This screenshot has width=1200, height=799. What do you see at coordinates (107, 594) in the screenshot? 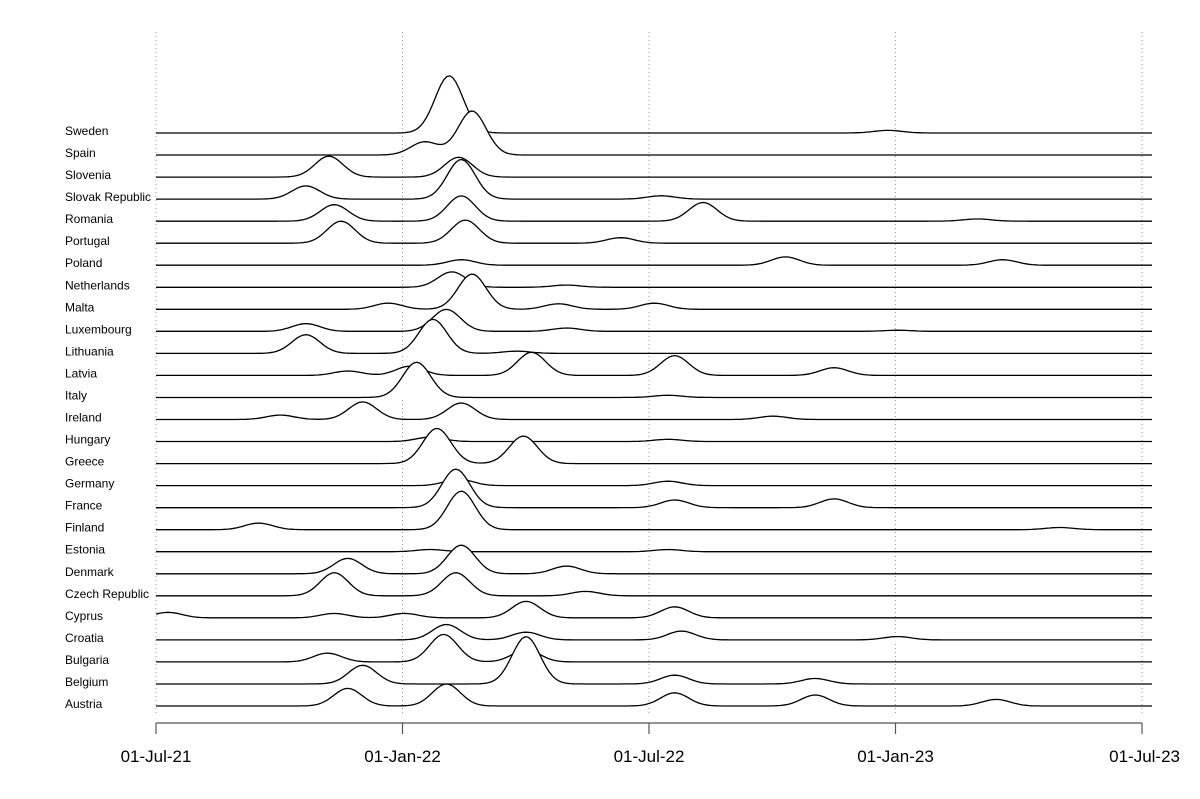
I see `country-label: Czech Republic` at bounding box center [107, 594].